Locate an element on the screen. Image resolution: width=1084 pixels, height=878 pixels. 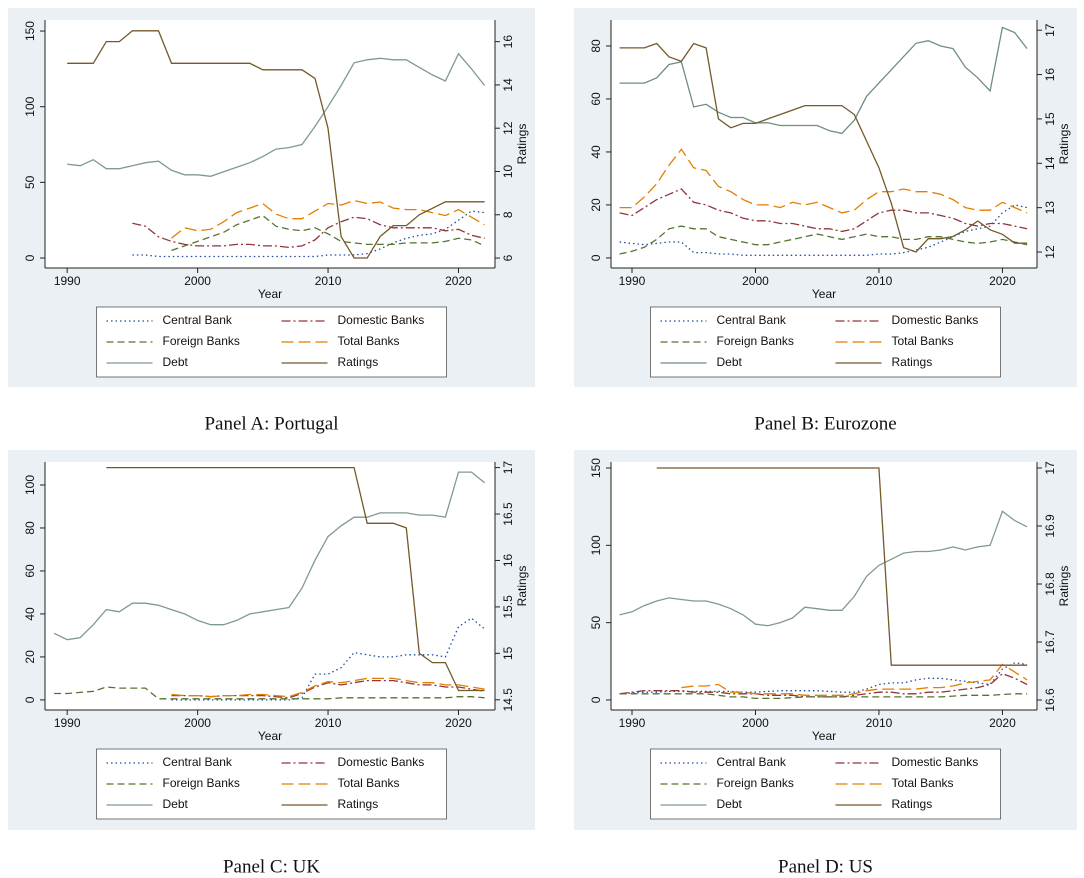
panel-caption: Panel C: UK is located at coordinates (271, 866).